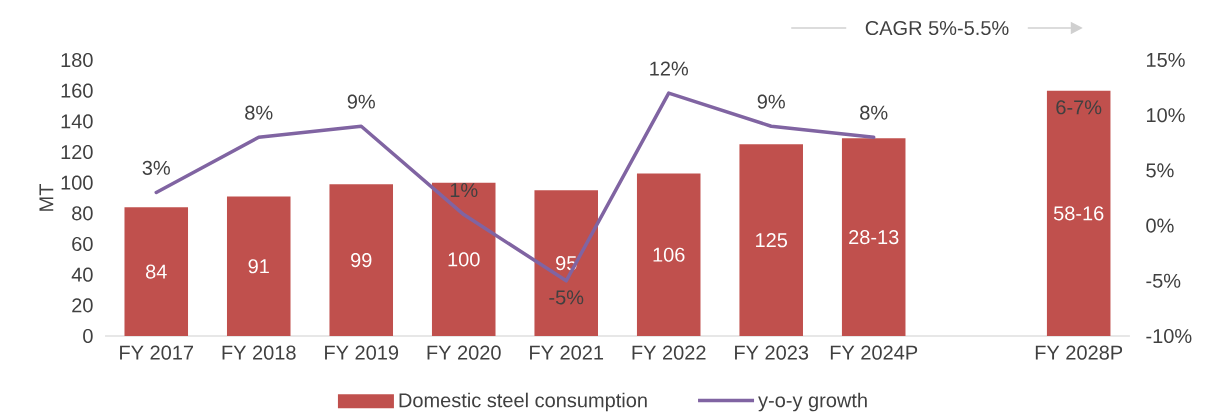 The height and width of the screenshot is (416, 1207). What do you see at coordinates (1169, 336) in the screenshot?
I see `y2-tick-label: -10%` at bounding box center [1169, 336].